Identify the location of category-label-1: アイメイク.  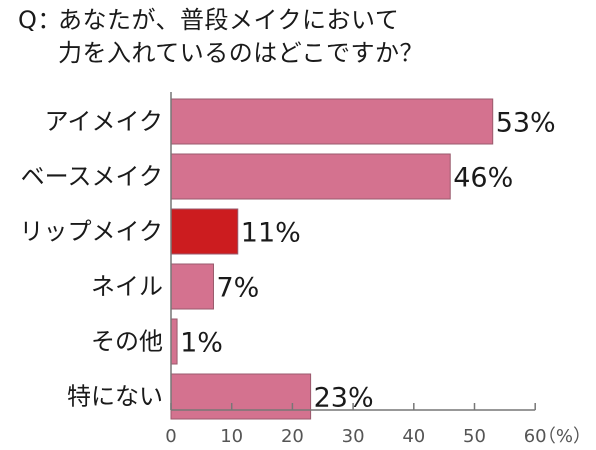
(104, 122).